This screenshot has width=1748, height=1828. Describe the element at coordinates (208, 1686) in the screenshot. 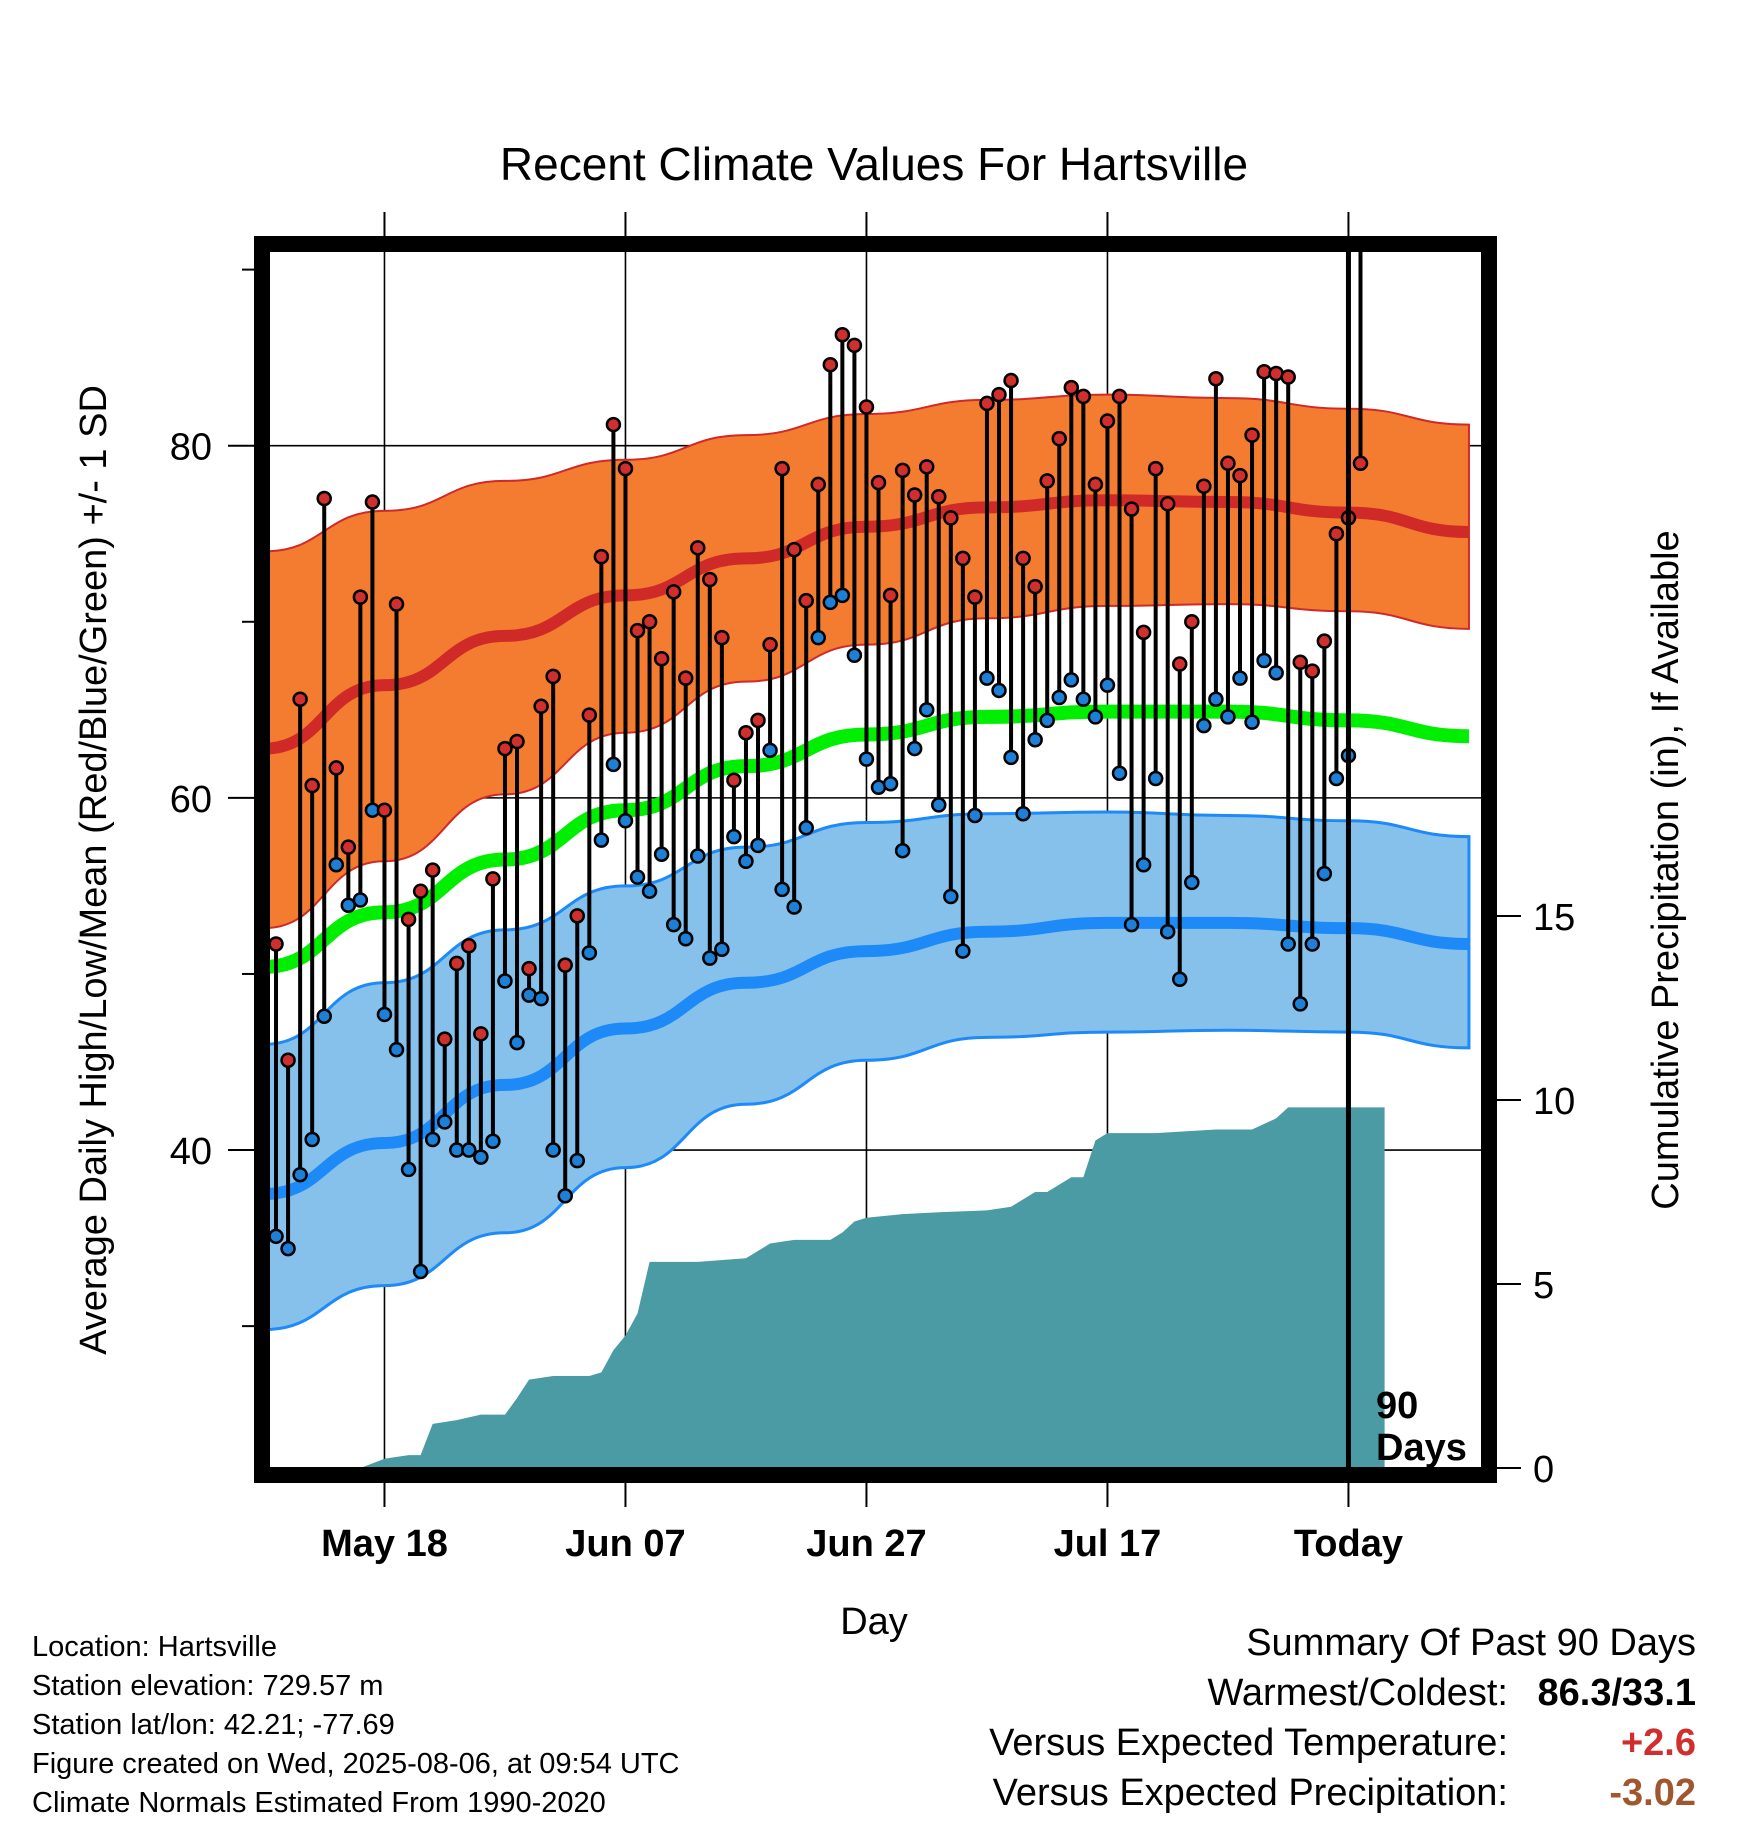

I see `elevation-text: Station elevation: 729.57 m` at that location.